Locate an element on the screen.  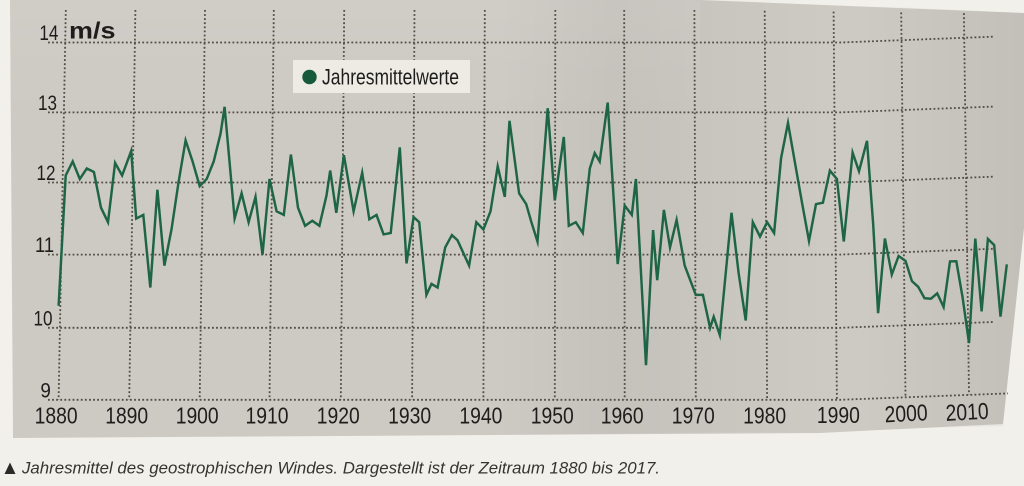
svg-text: Jahresmittelwerte is located at coordinates (390, 77).